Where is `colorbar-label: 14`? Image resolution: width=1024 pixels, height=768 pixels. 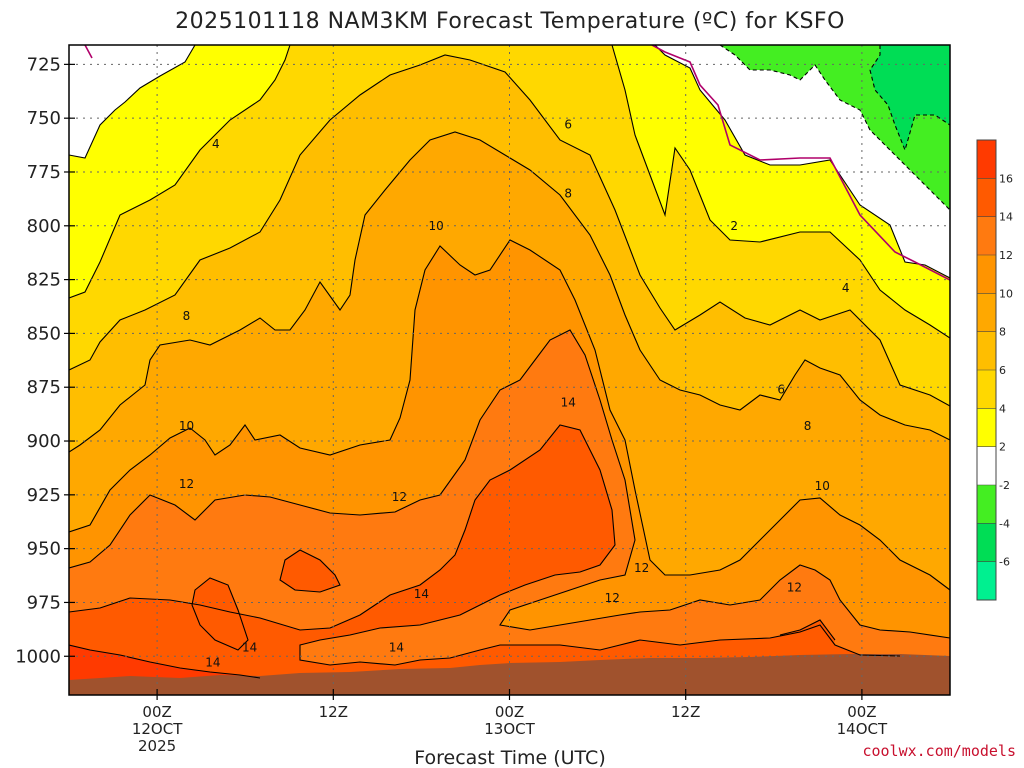 colorbar-label: 14 is located at coordinates (1006, 217).